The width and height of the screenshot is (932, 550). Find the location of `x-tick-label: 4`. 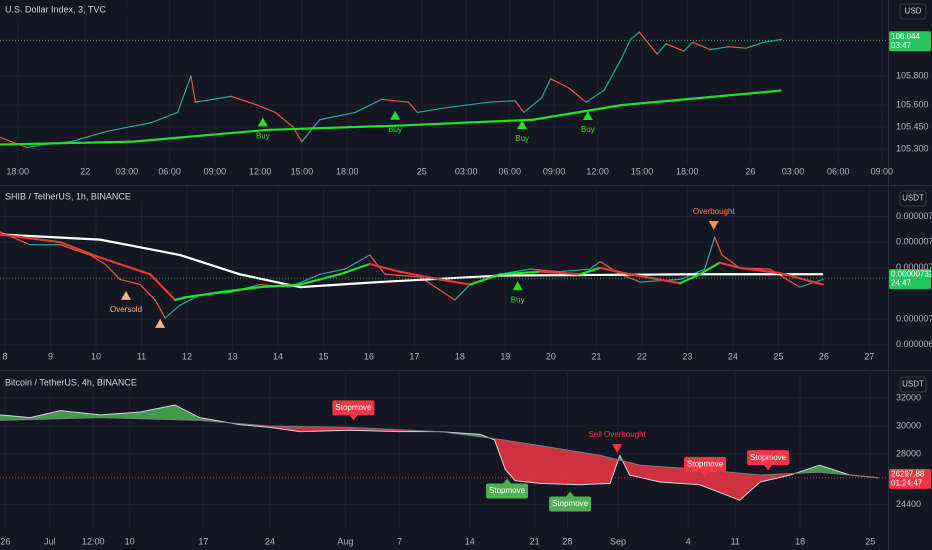

x-tick-label: 4 is located at coordinates (688, 541).